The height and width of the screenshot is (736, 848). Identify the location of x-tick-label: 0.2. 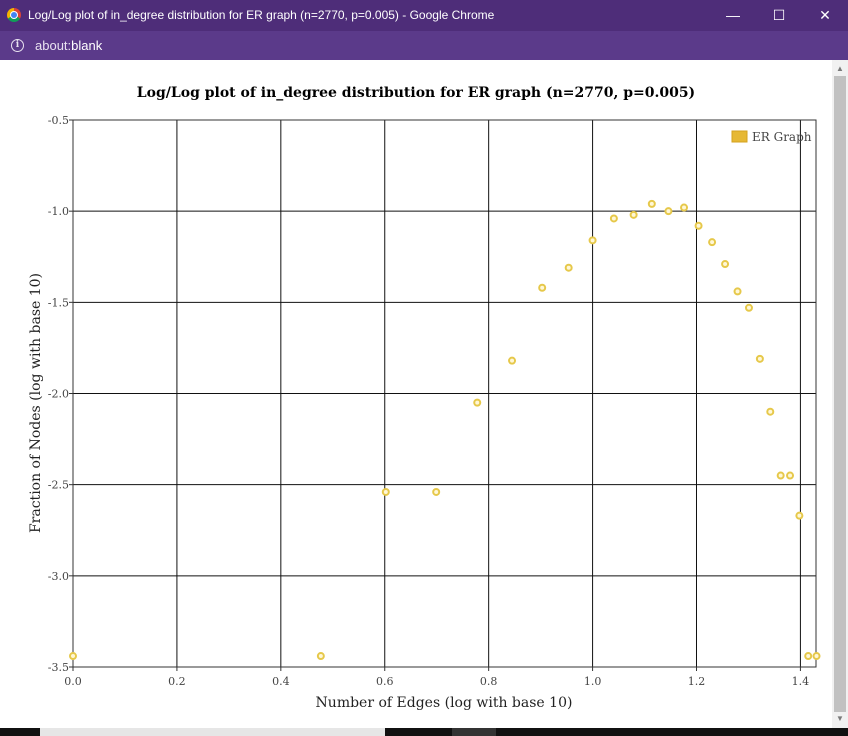
(177, 681).